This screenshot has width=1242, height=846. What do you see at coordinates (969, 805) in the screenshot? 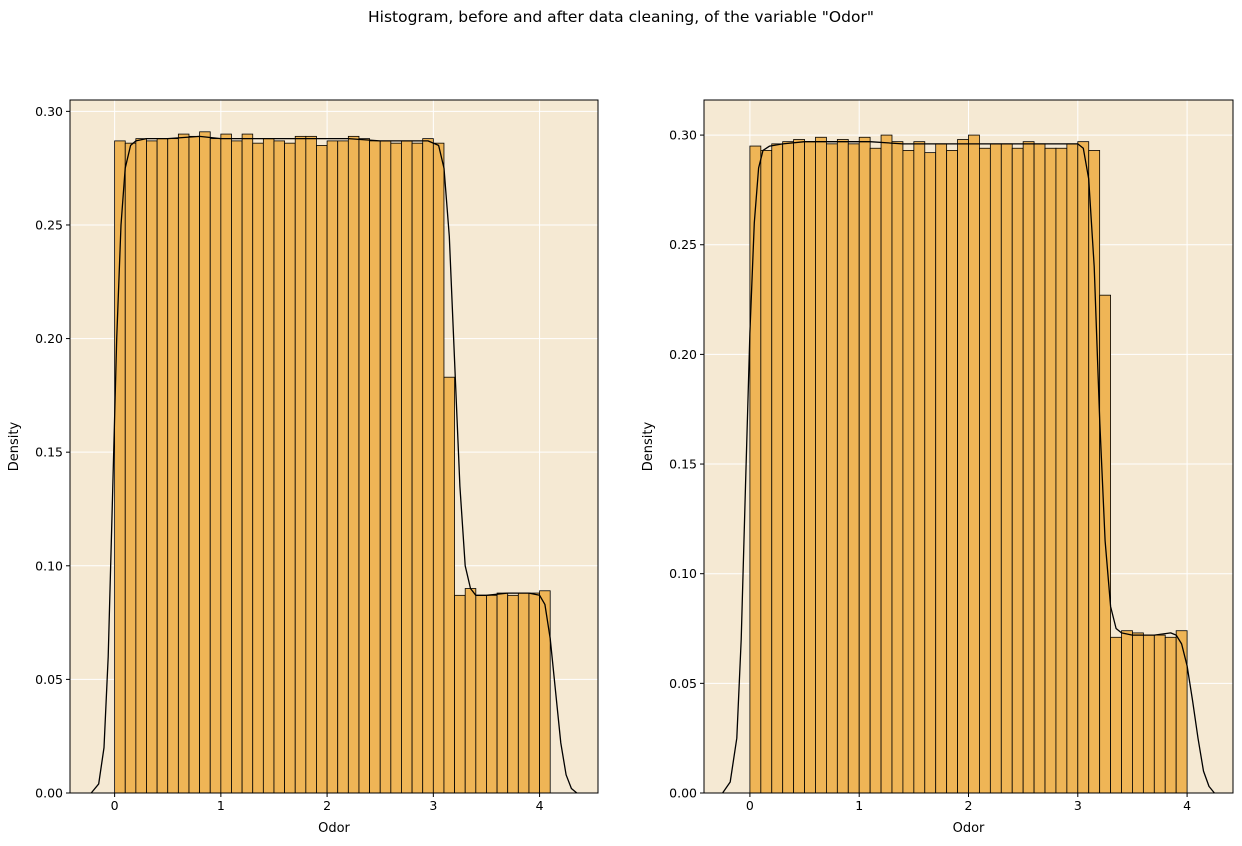
I see `x-tick-label: 2` at bounding box center [969, 805].